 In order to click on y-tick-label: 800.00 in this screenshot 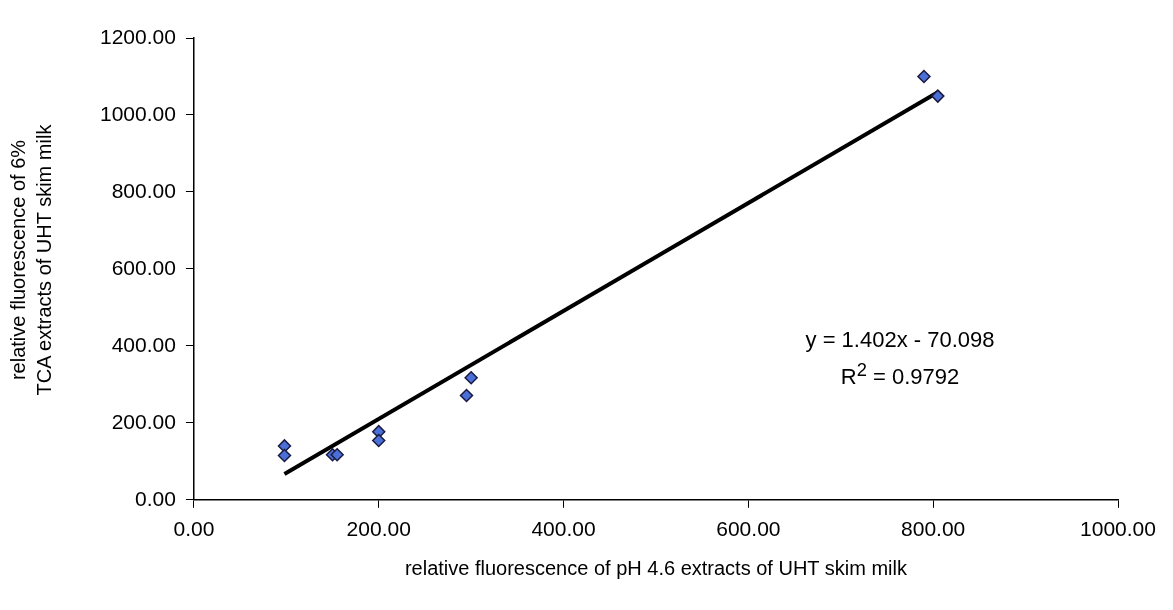, I will do `click(143, 190)`.